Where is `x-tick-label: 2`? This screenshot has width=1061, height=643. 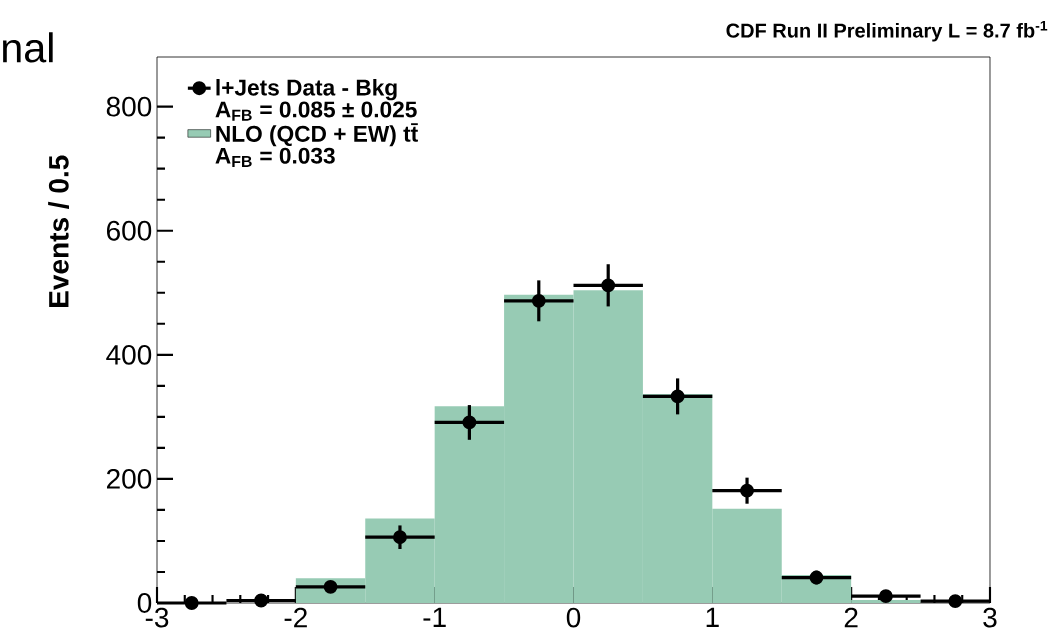 x-tick-label: 2 is located at coordinates (851, 617).